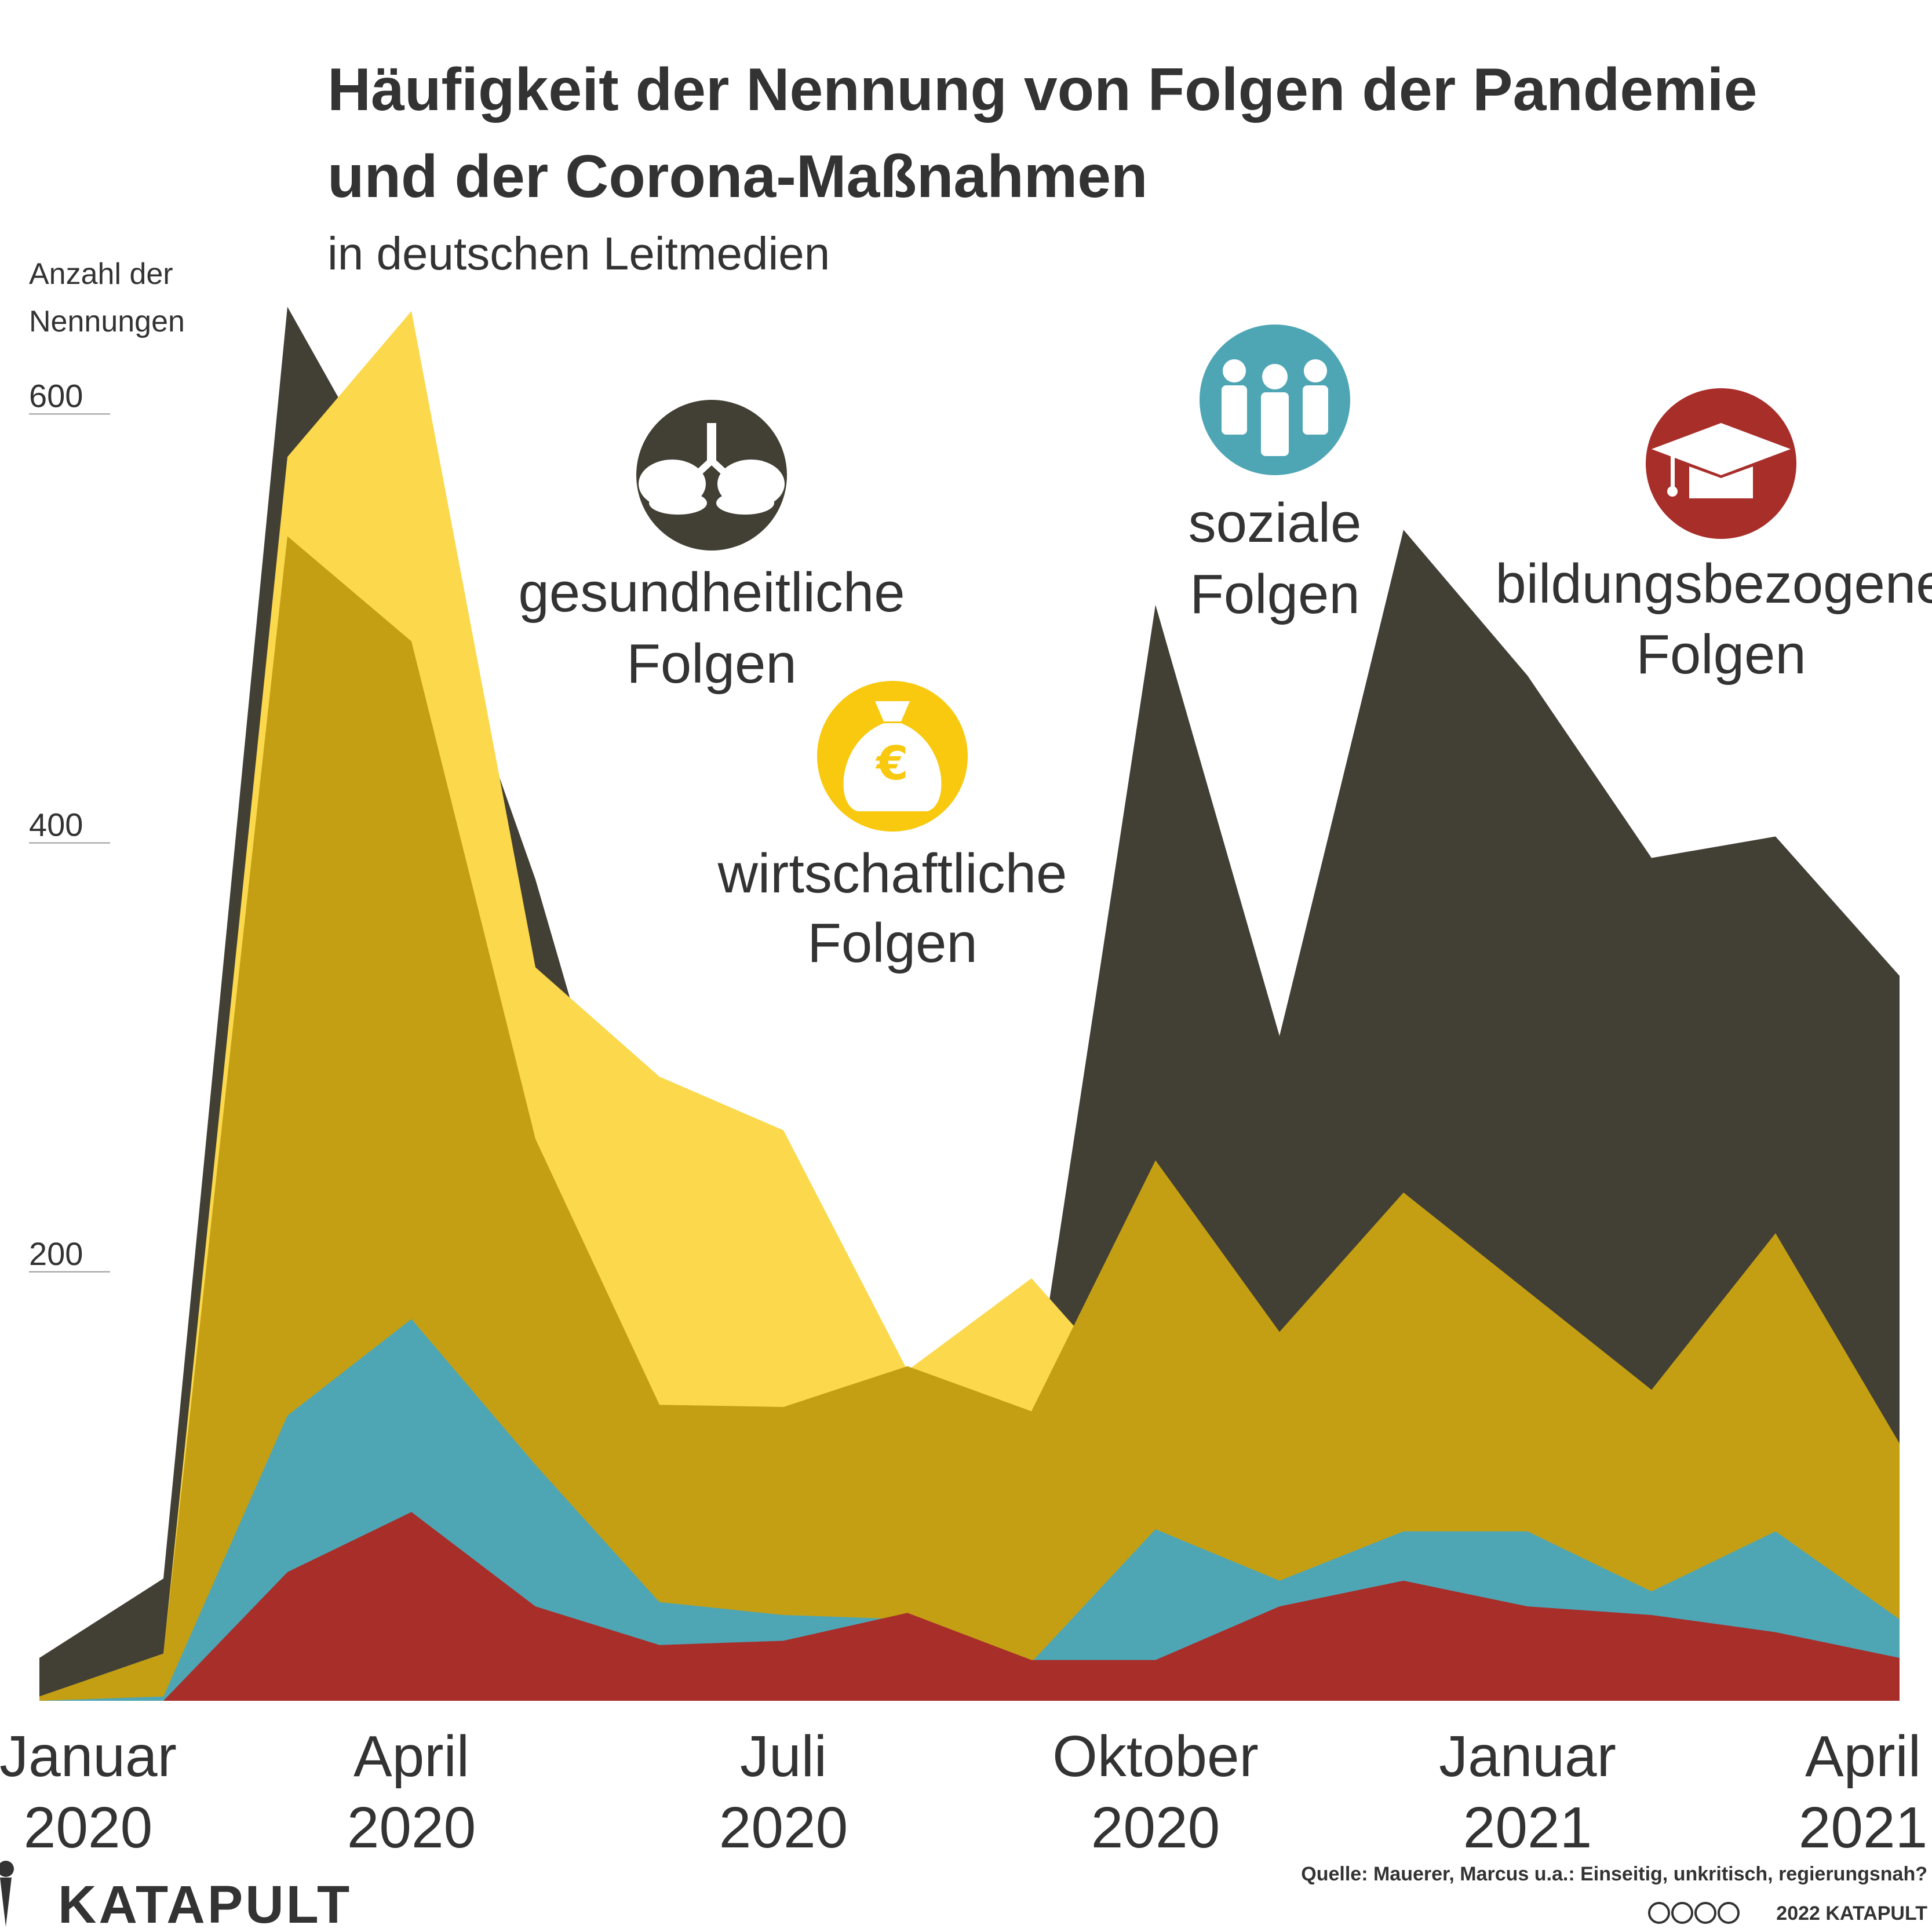 Image resolution: width=1932 pixels, height=1932 pixels. I want to click on chart-subtitle: in deutschen Leitmedien, so click(579, 253).